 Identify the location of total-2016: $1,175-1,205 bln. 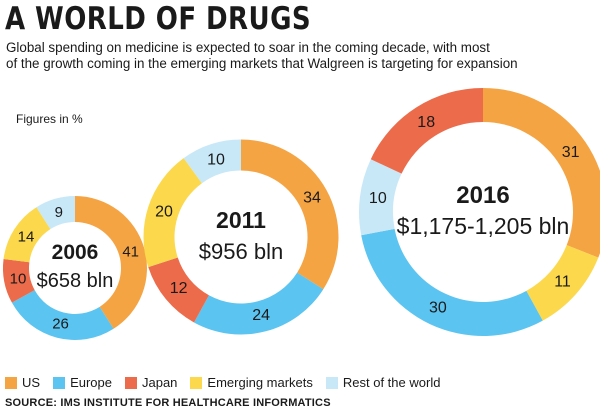
(483, 226).